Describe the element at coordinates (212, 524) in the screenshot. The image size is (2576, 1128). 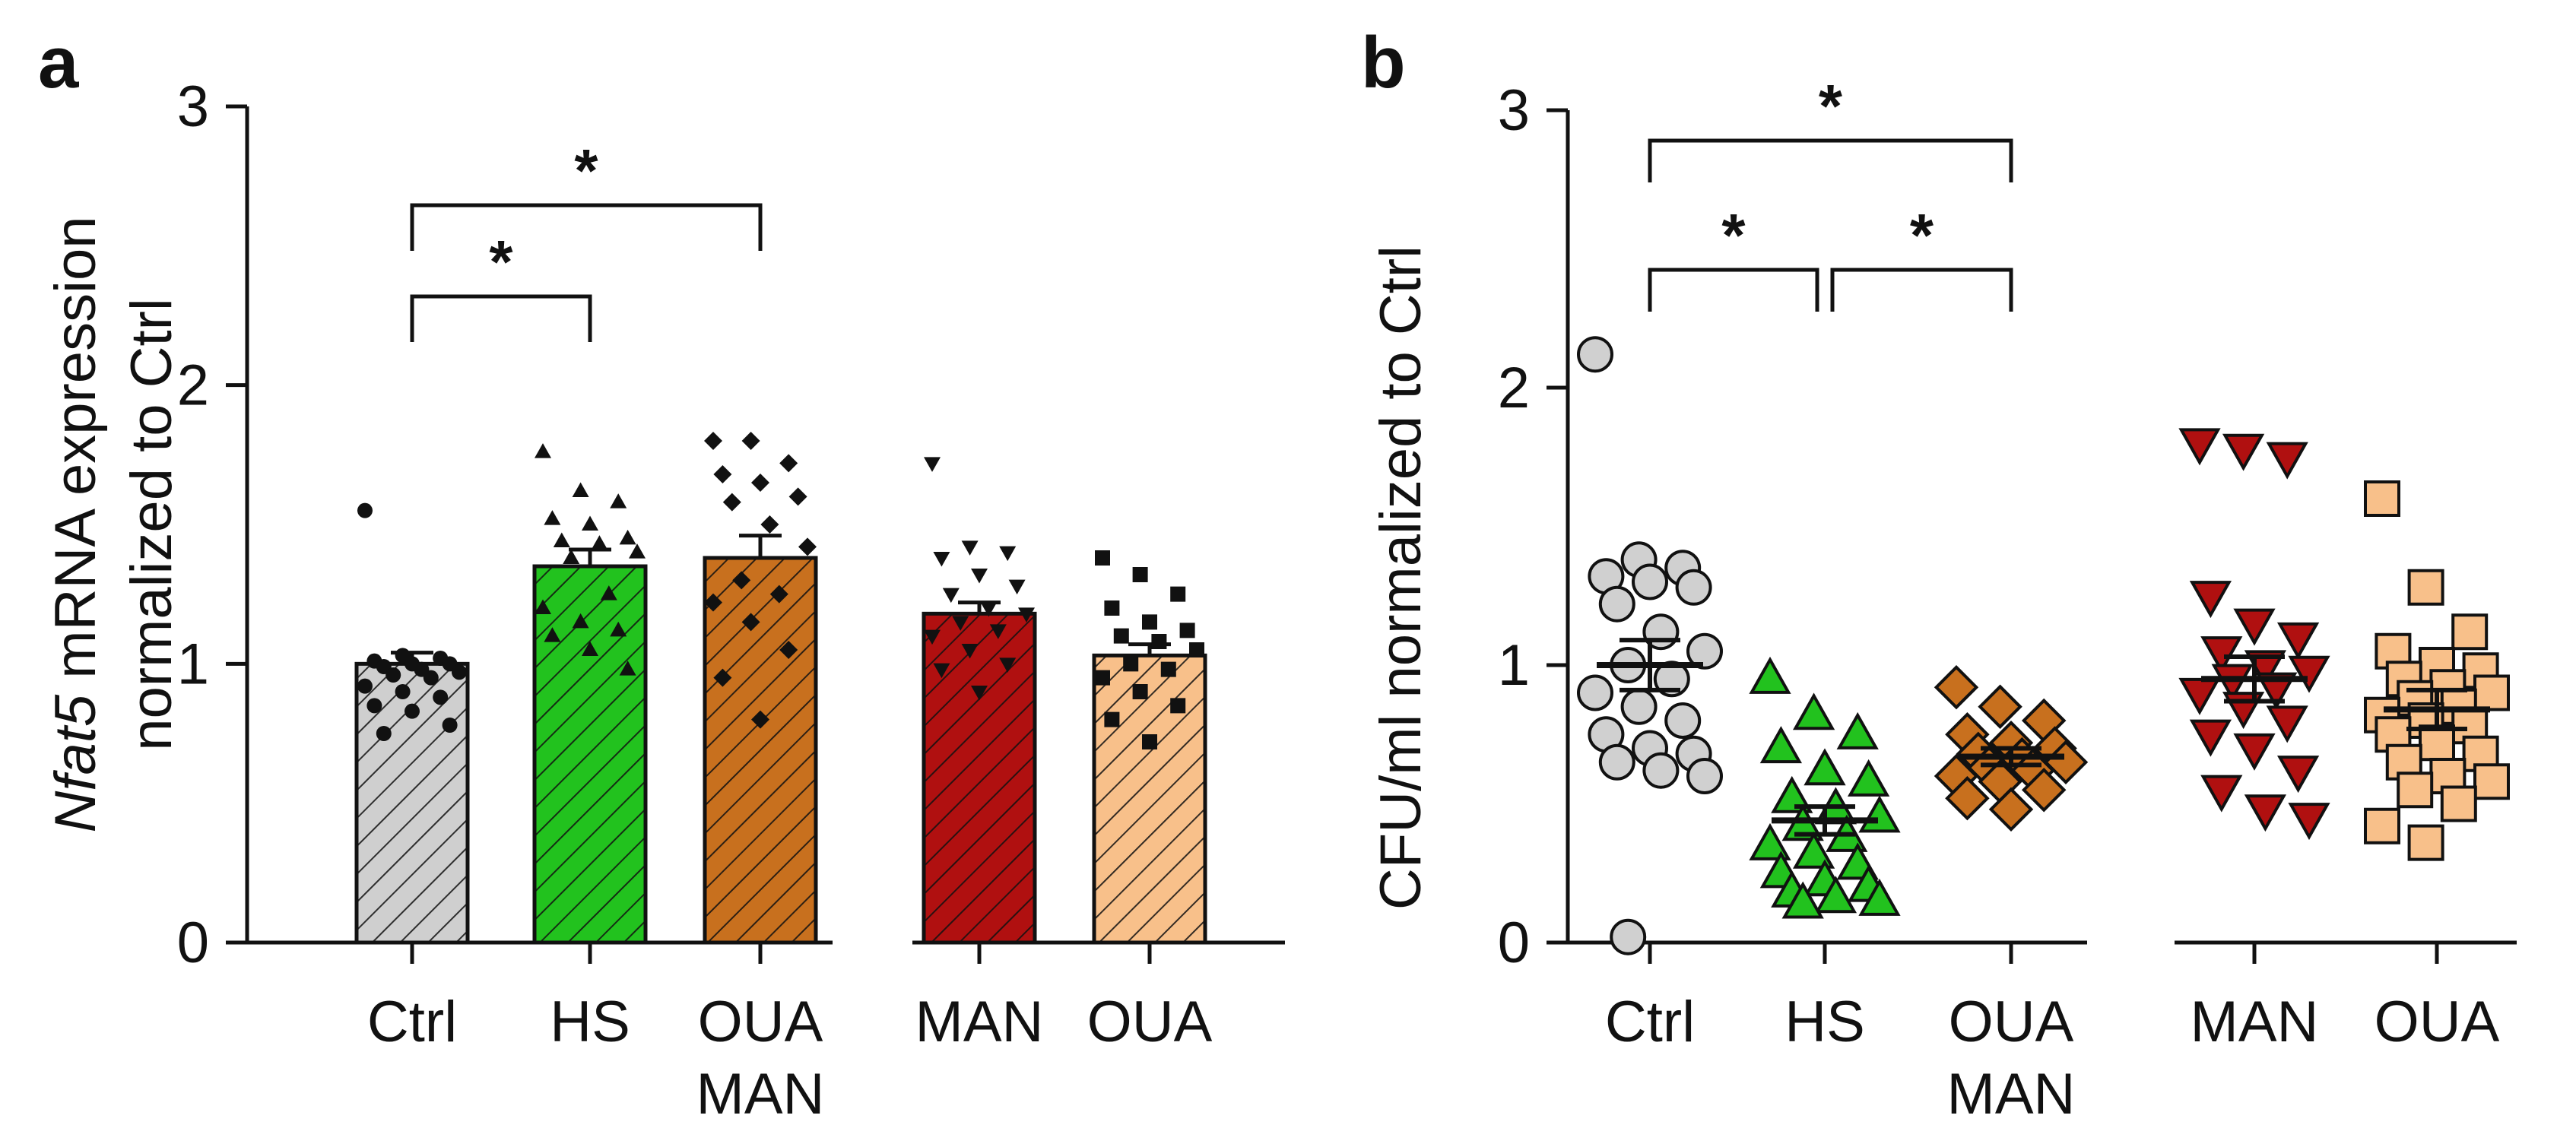
I see `panel-a-y-ticks: 0 1 2 3` at that location.